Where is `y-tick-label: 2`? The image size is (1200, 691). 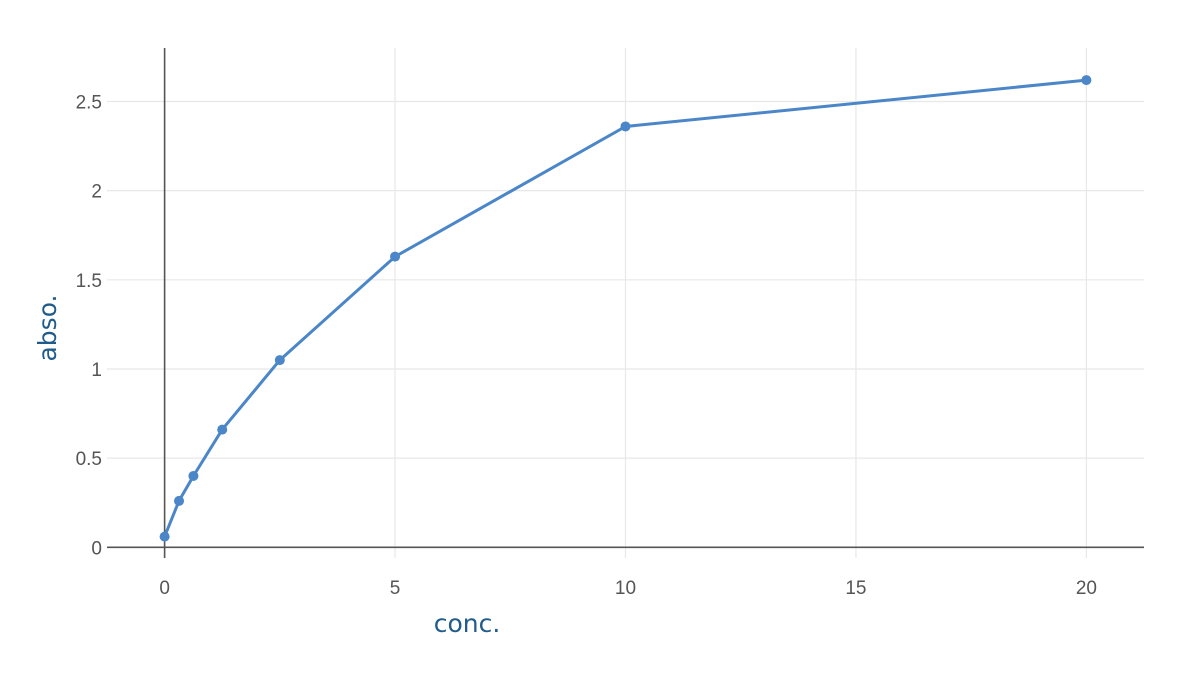 y-tick-label: 2 is located at coordinates (96, 192).